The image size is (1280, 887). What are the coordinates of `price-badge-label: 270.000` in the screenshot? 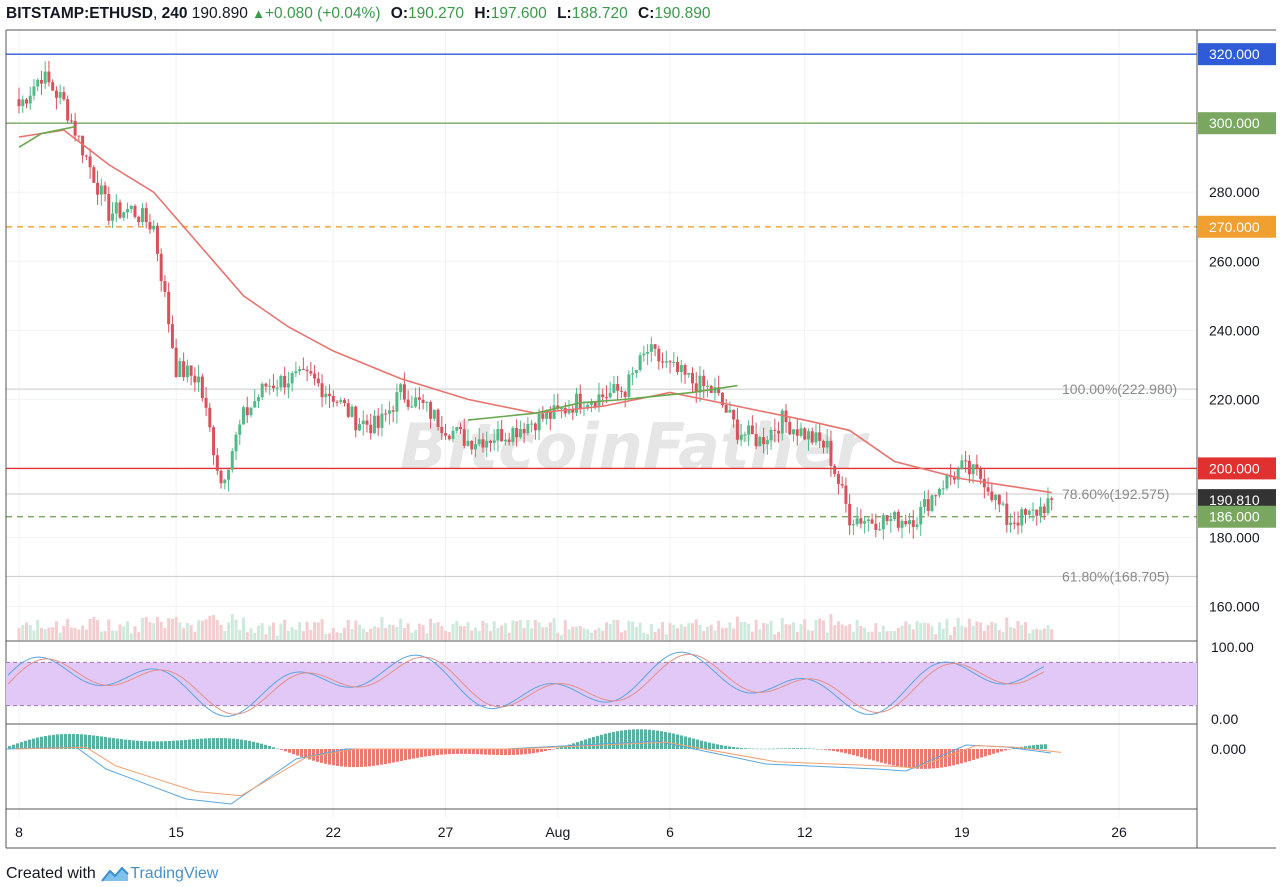 It's located at (1234, 227).